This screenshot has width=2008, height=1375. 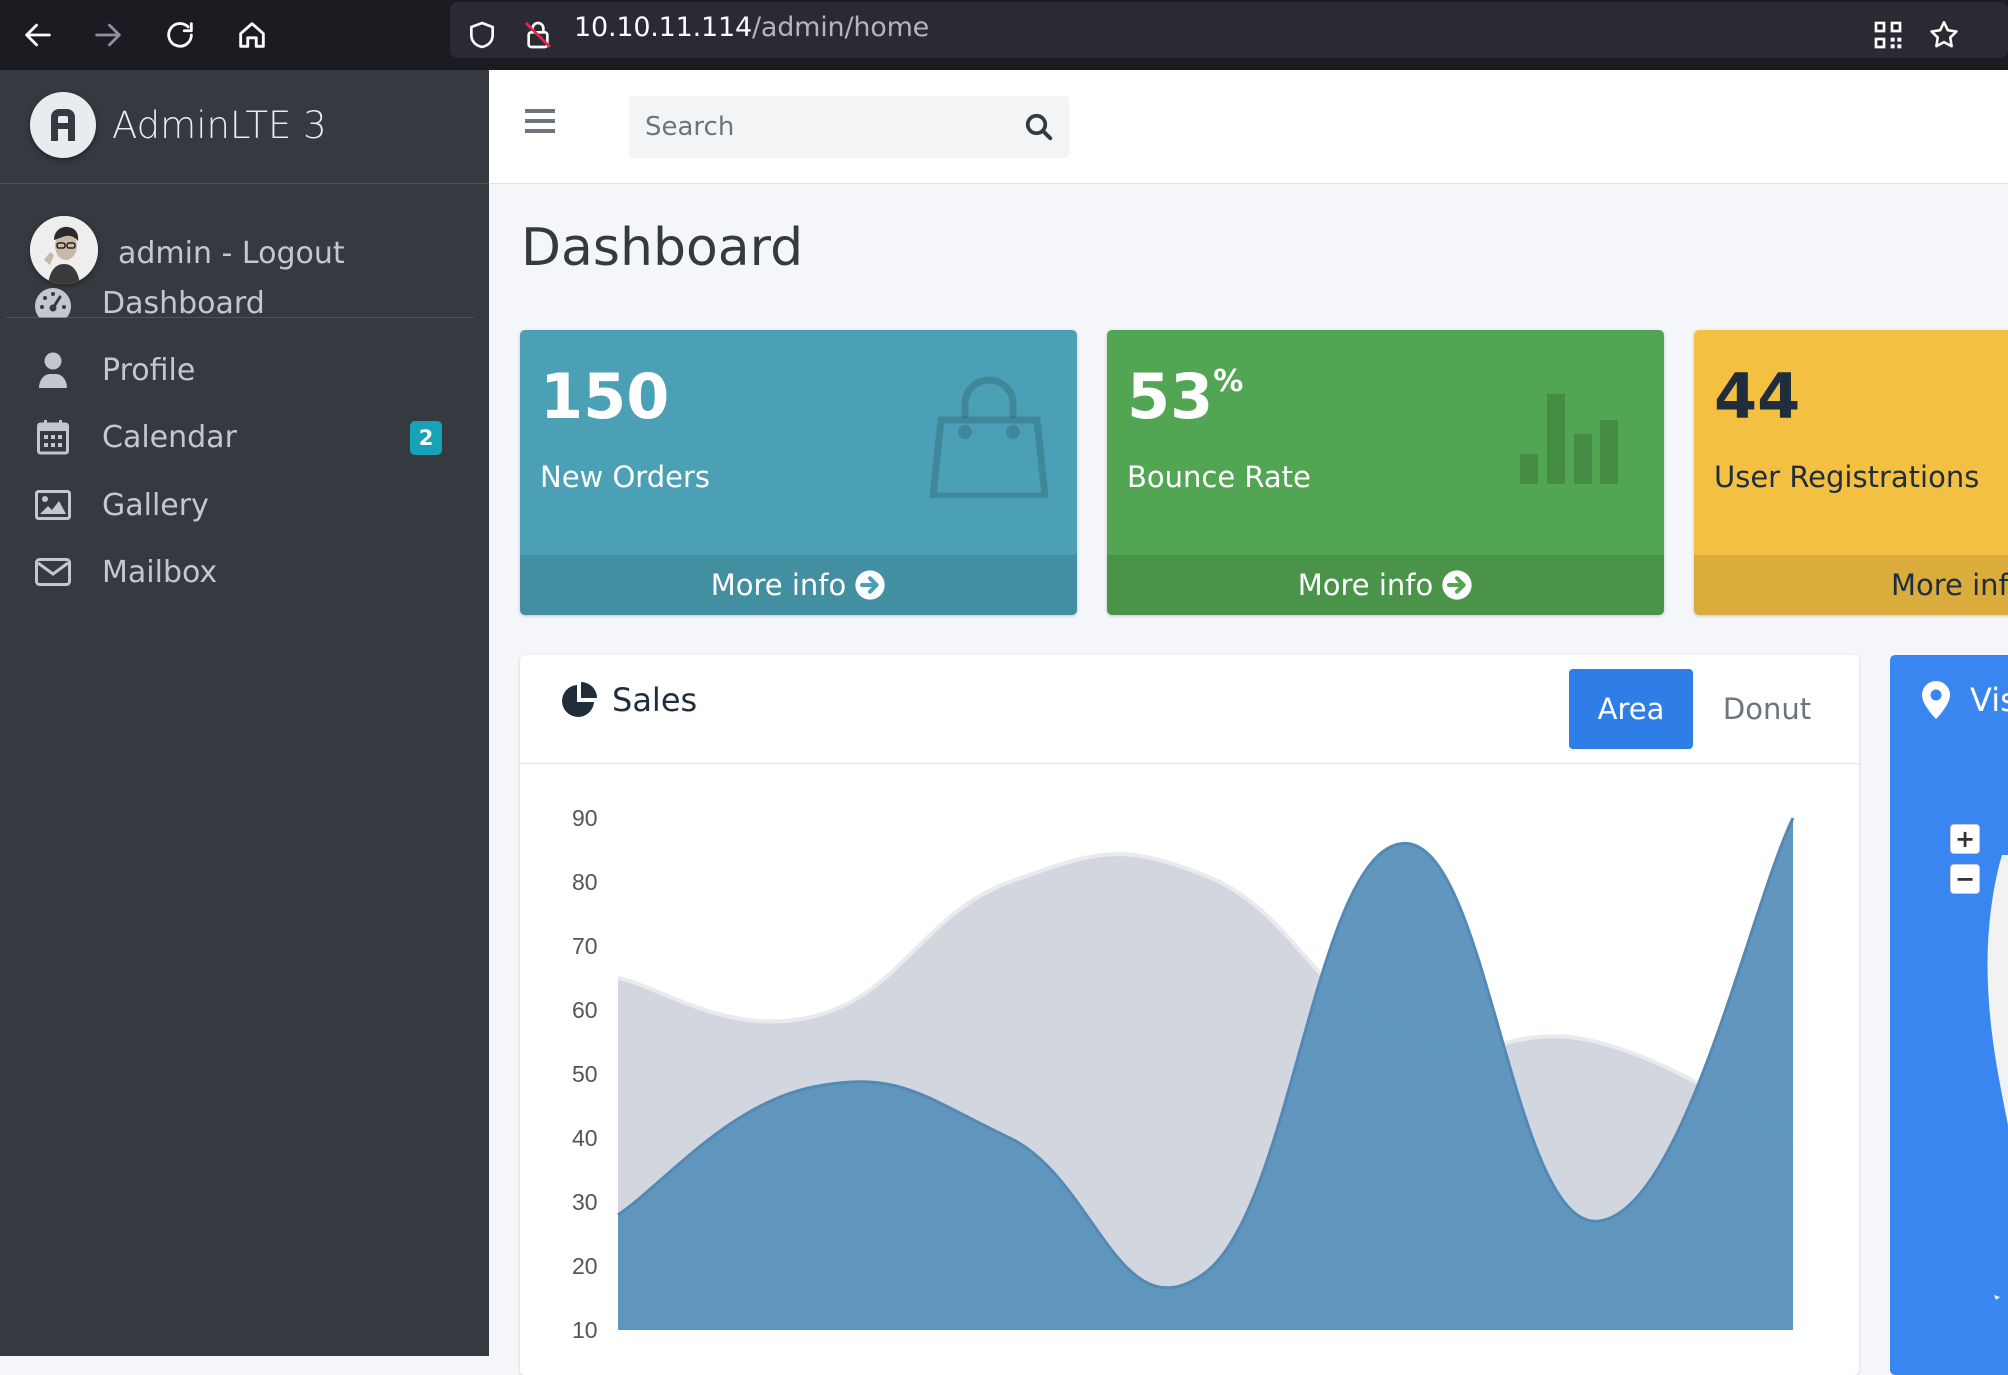 What do you see at coordinates (538, 35) in the screenshot?
I see `insecure-lock-icon` at bounding box center [538, 35].